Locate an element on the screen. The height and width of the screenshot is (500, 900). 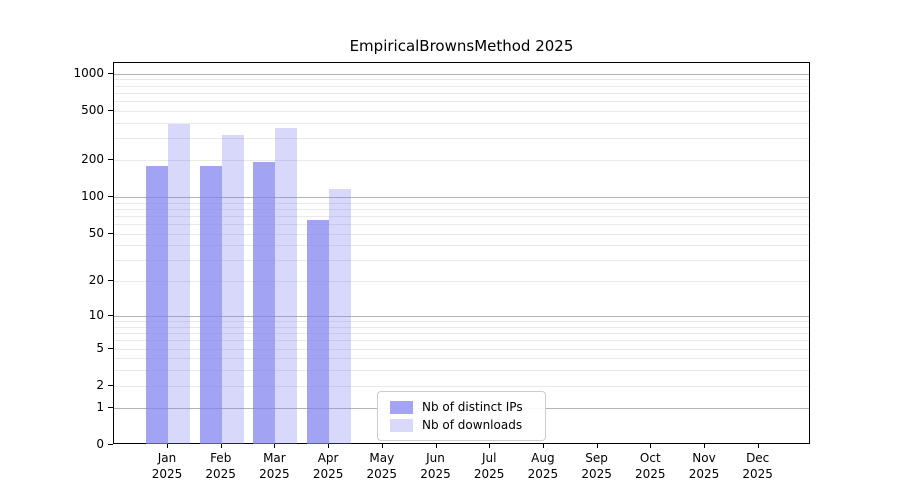
x-tick-label: Feb 2025 is located at coordinates (220, 466).